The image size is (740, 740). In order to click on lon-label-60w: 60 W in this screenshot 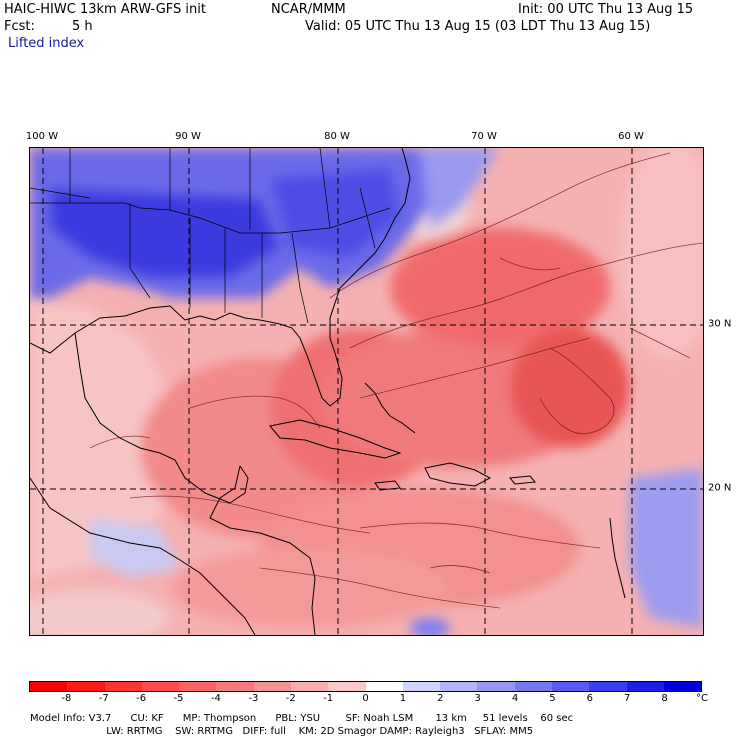, I will do `click(631, 136)`.